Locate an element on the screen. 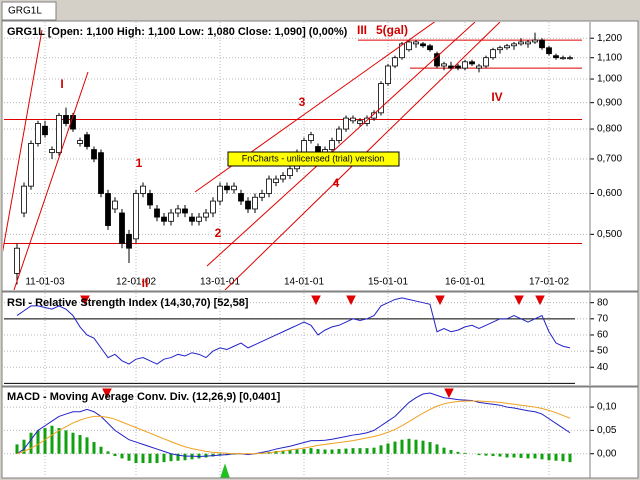 This screenshot has height=480, width=640. annotation: III is located at coordinates (362, 30).